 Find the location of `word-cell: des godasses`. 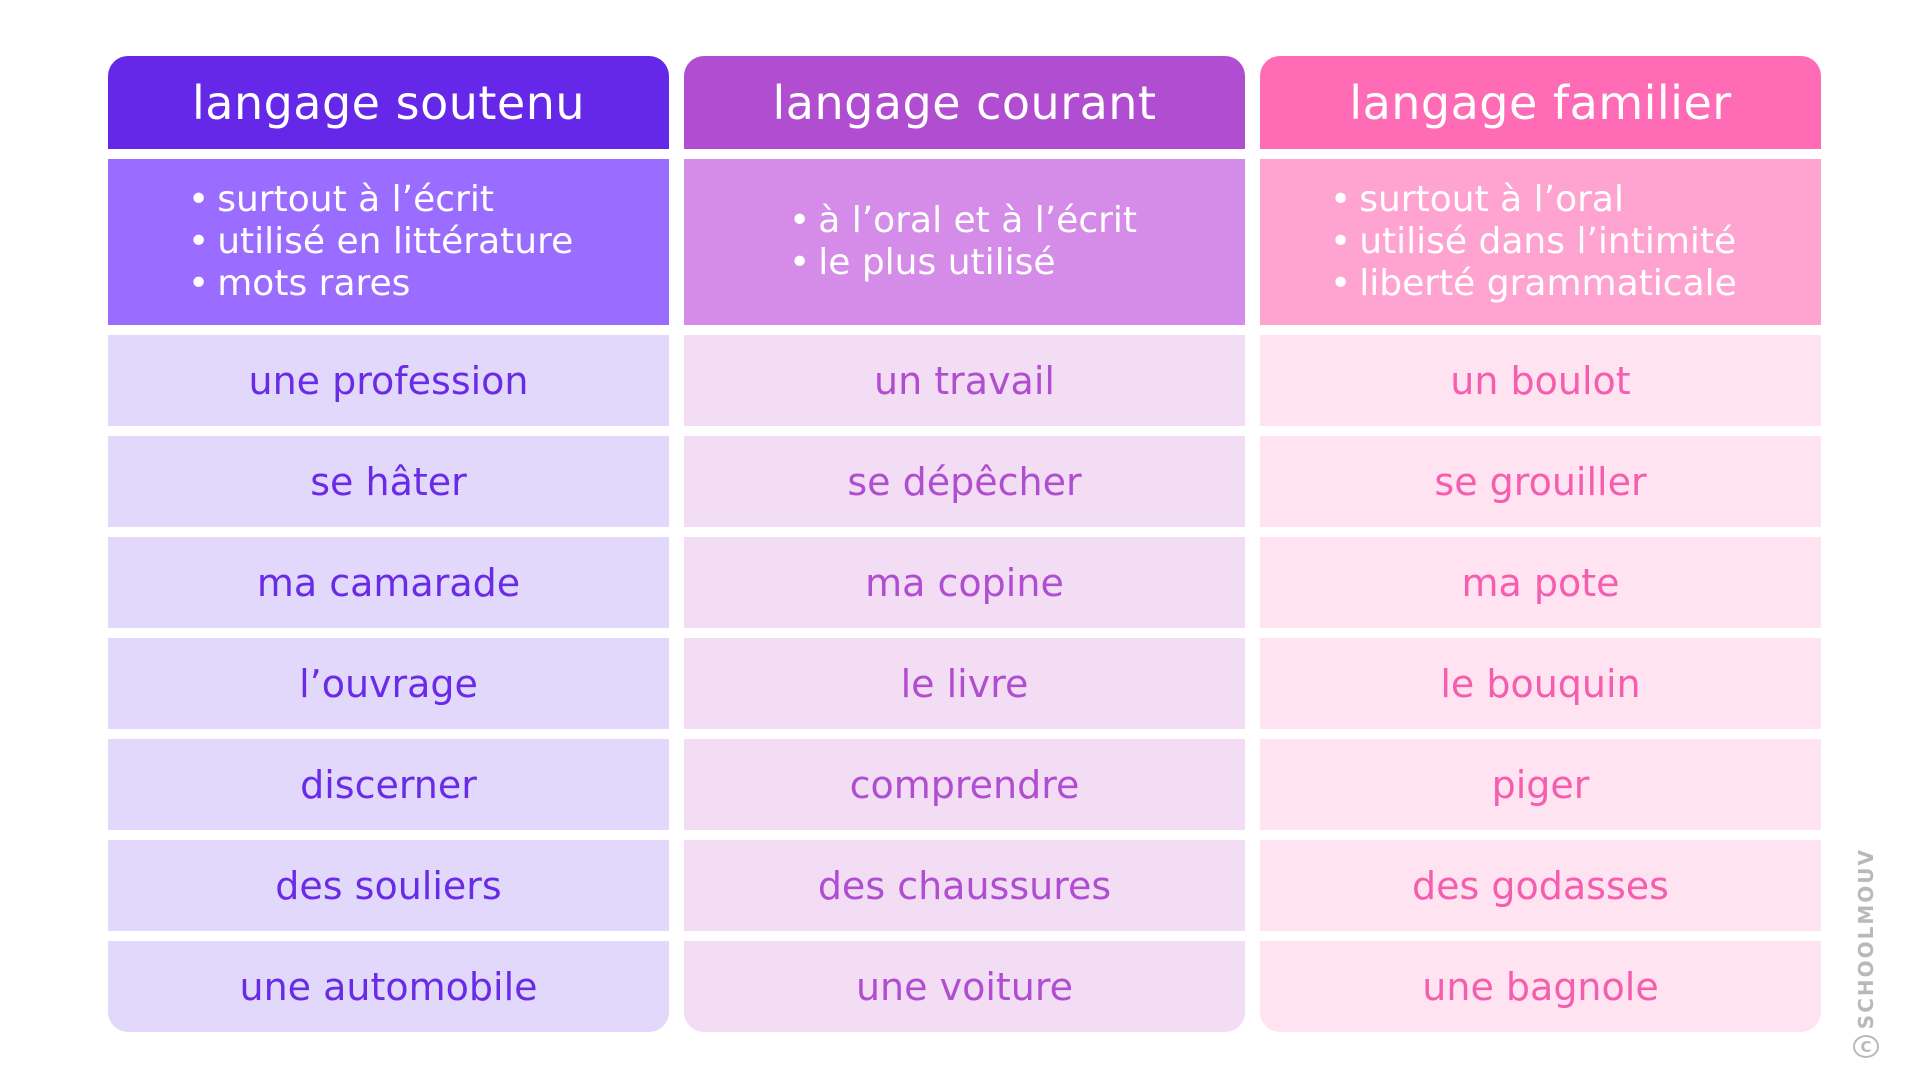

word-cell: des godasses is located at coordinates (1540, 885).